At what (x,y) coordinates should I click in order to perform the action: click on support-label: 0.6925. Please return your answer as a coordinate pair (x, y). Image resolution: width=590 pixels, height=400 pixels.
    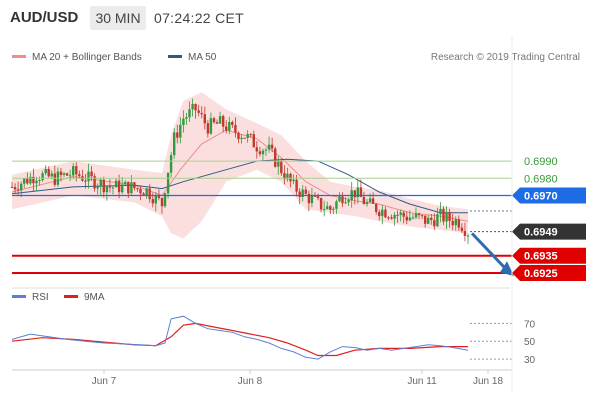
    Looking at the image, I should click on (541, 274).